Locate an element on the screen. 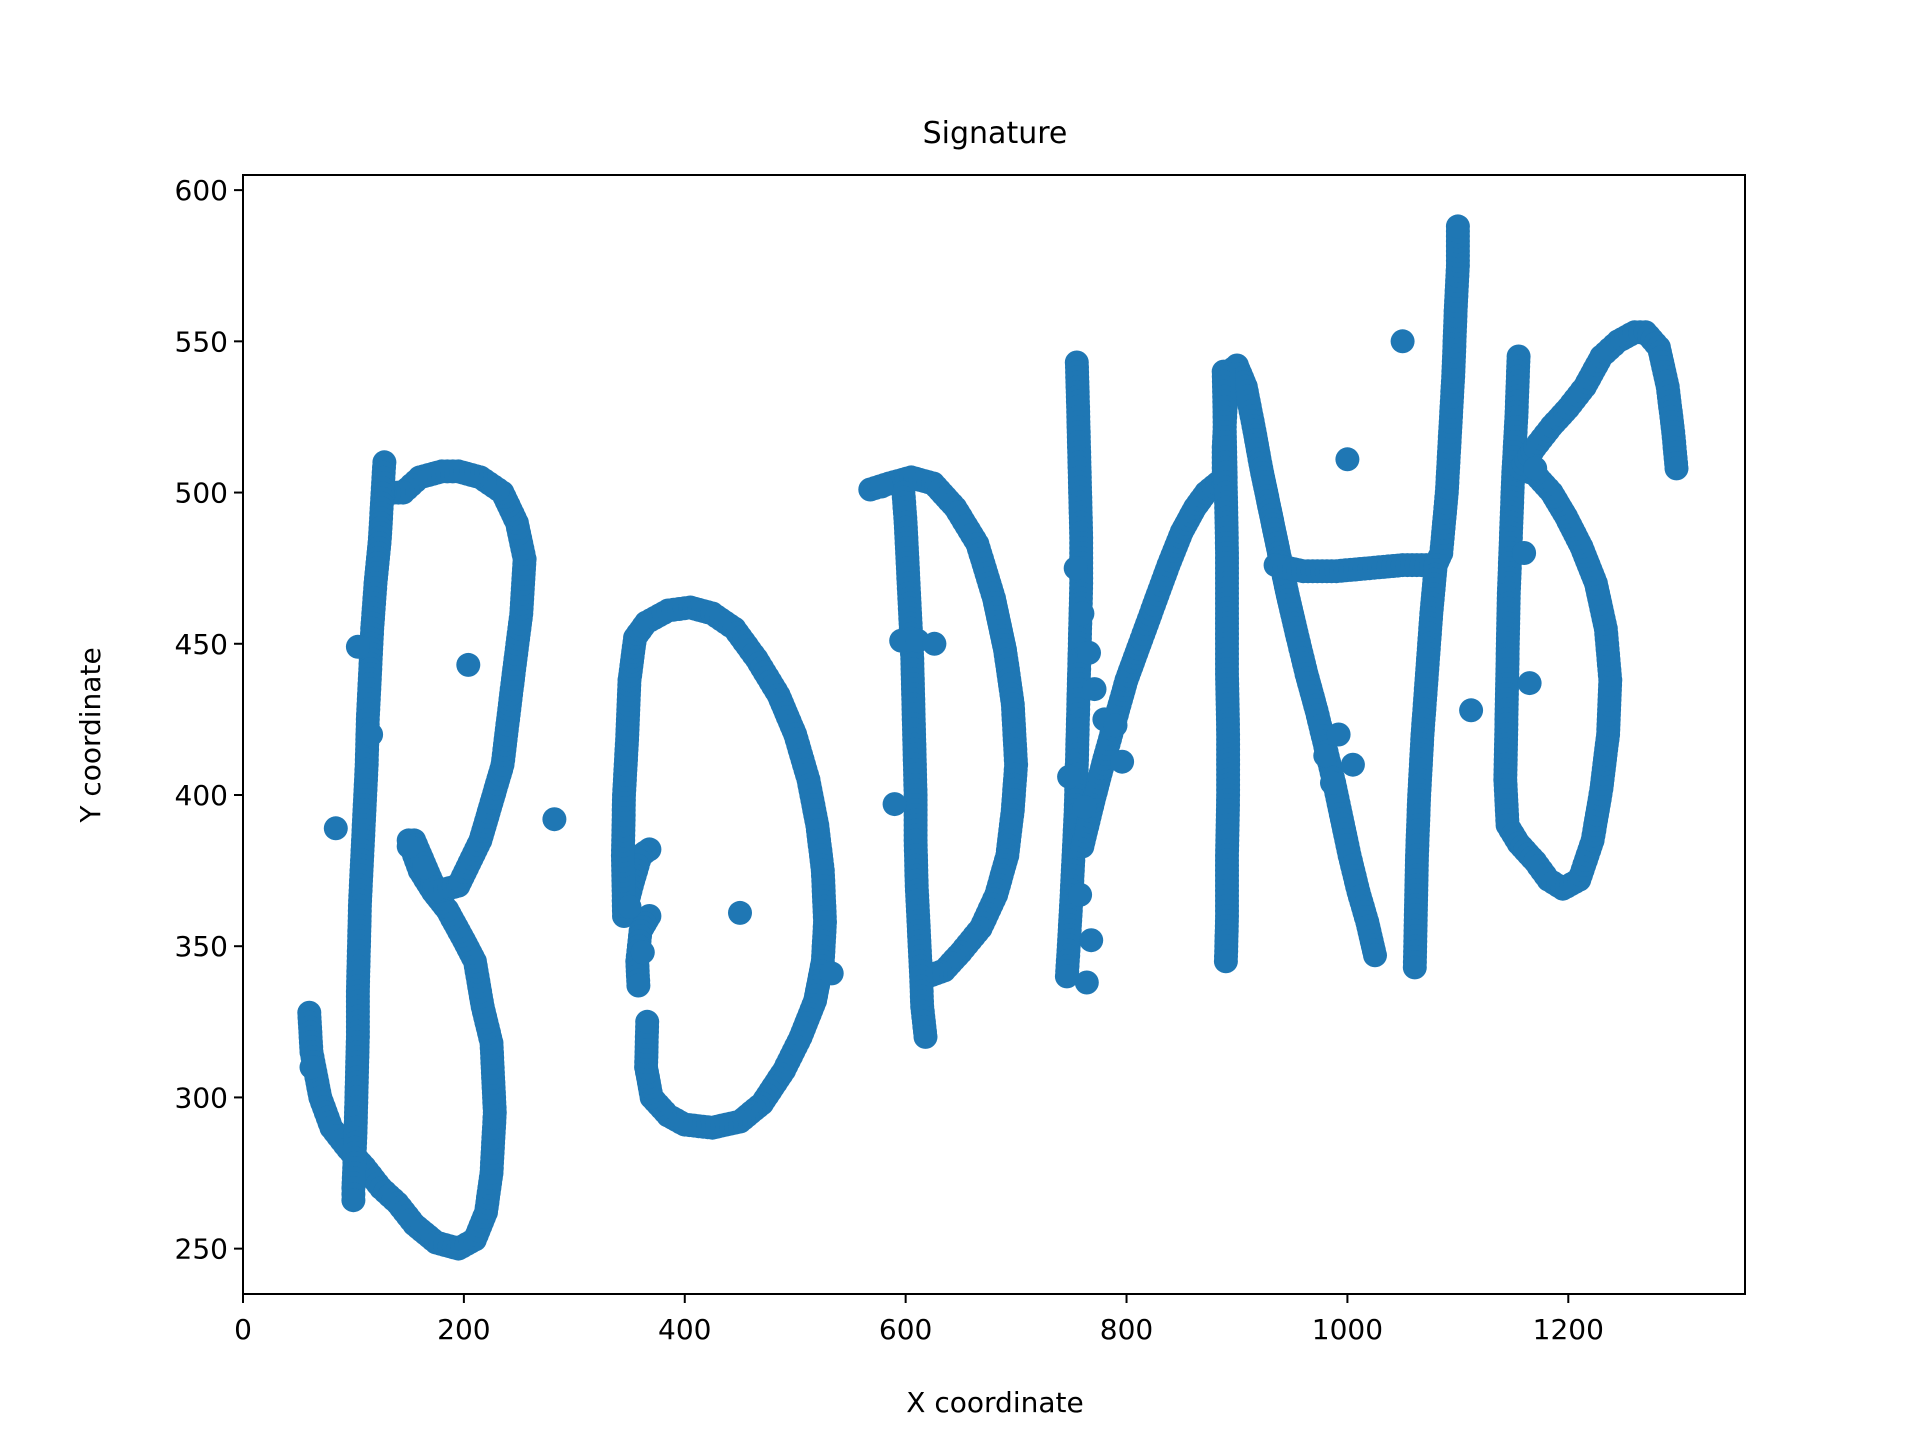 This screenshot has width=1920, height=1440. x-tick-label: 1000 is located at coordinates (1347, 1329).